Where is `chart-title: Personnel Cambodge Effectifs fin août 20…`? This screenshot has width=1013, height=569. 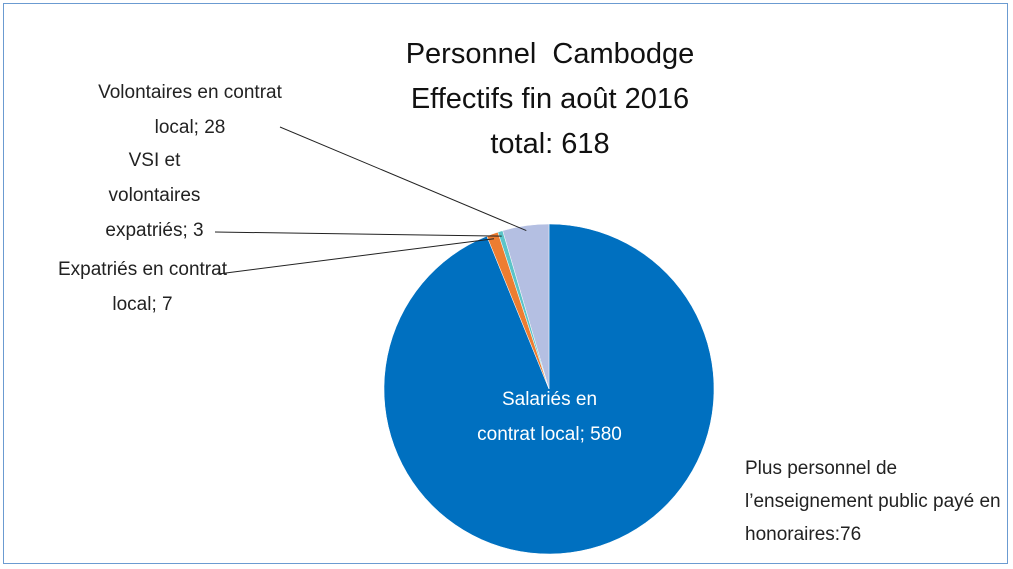 chart-title: Personnel Cambodge Effectifs fin août 20… is located at coordinates (550, 99).